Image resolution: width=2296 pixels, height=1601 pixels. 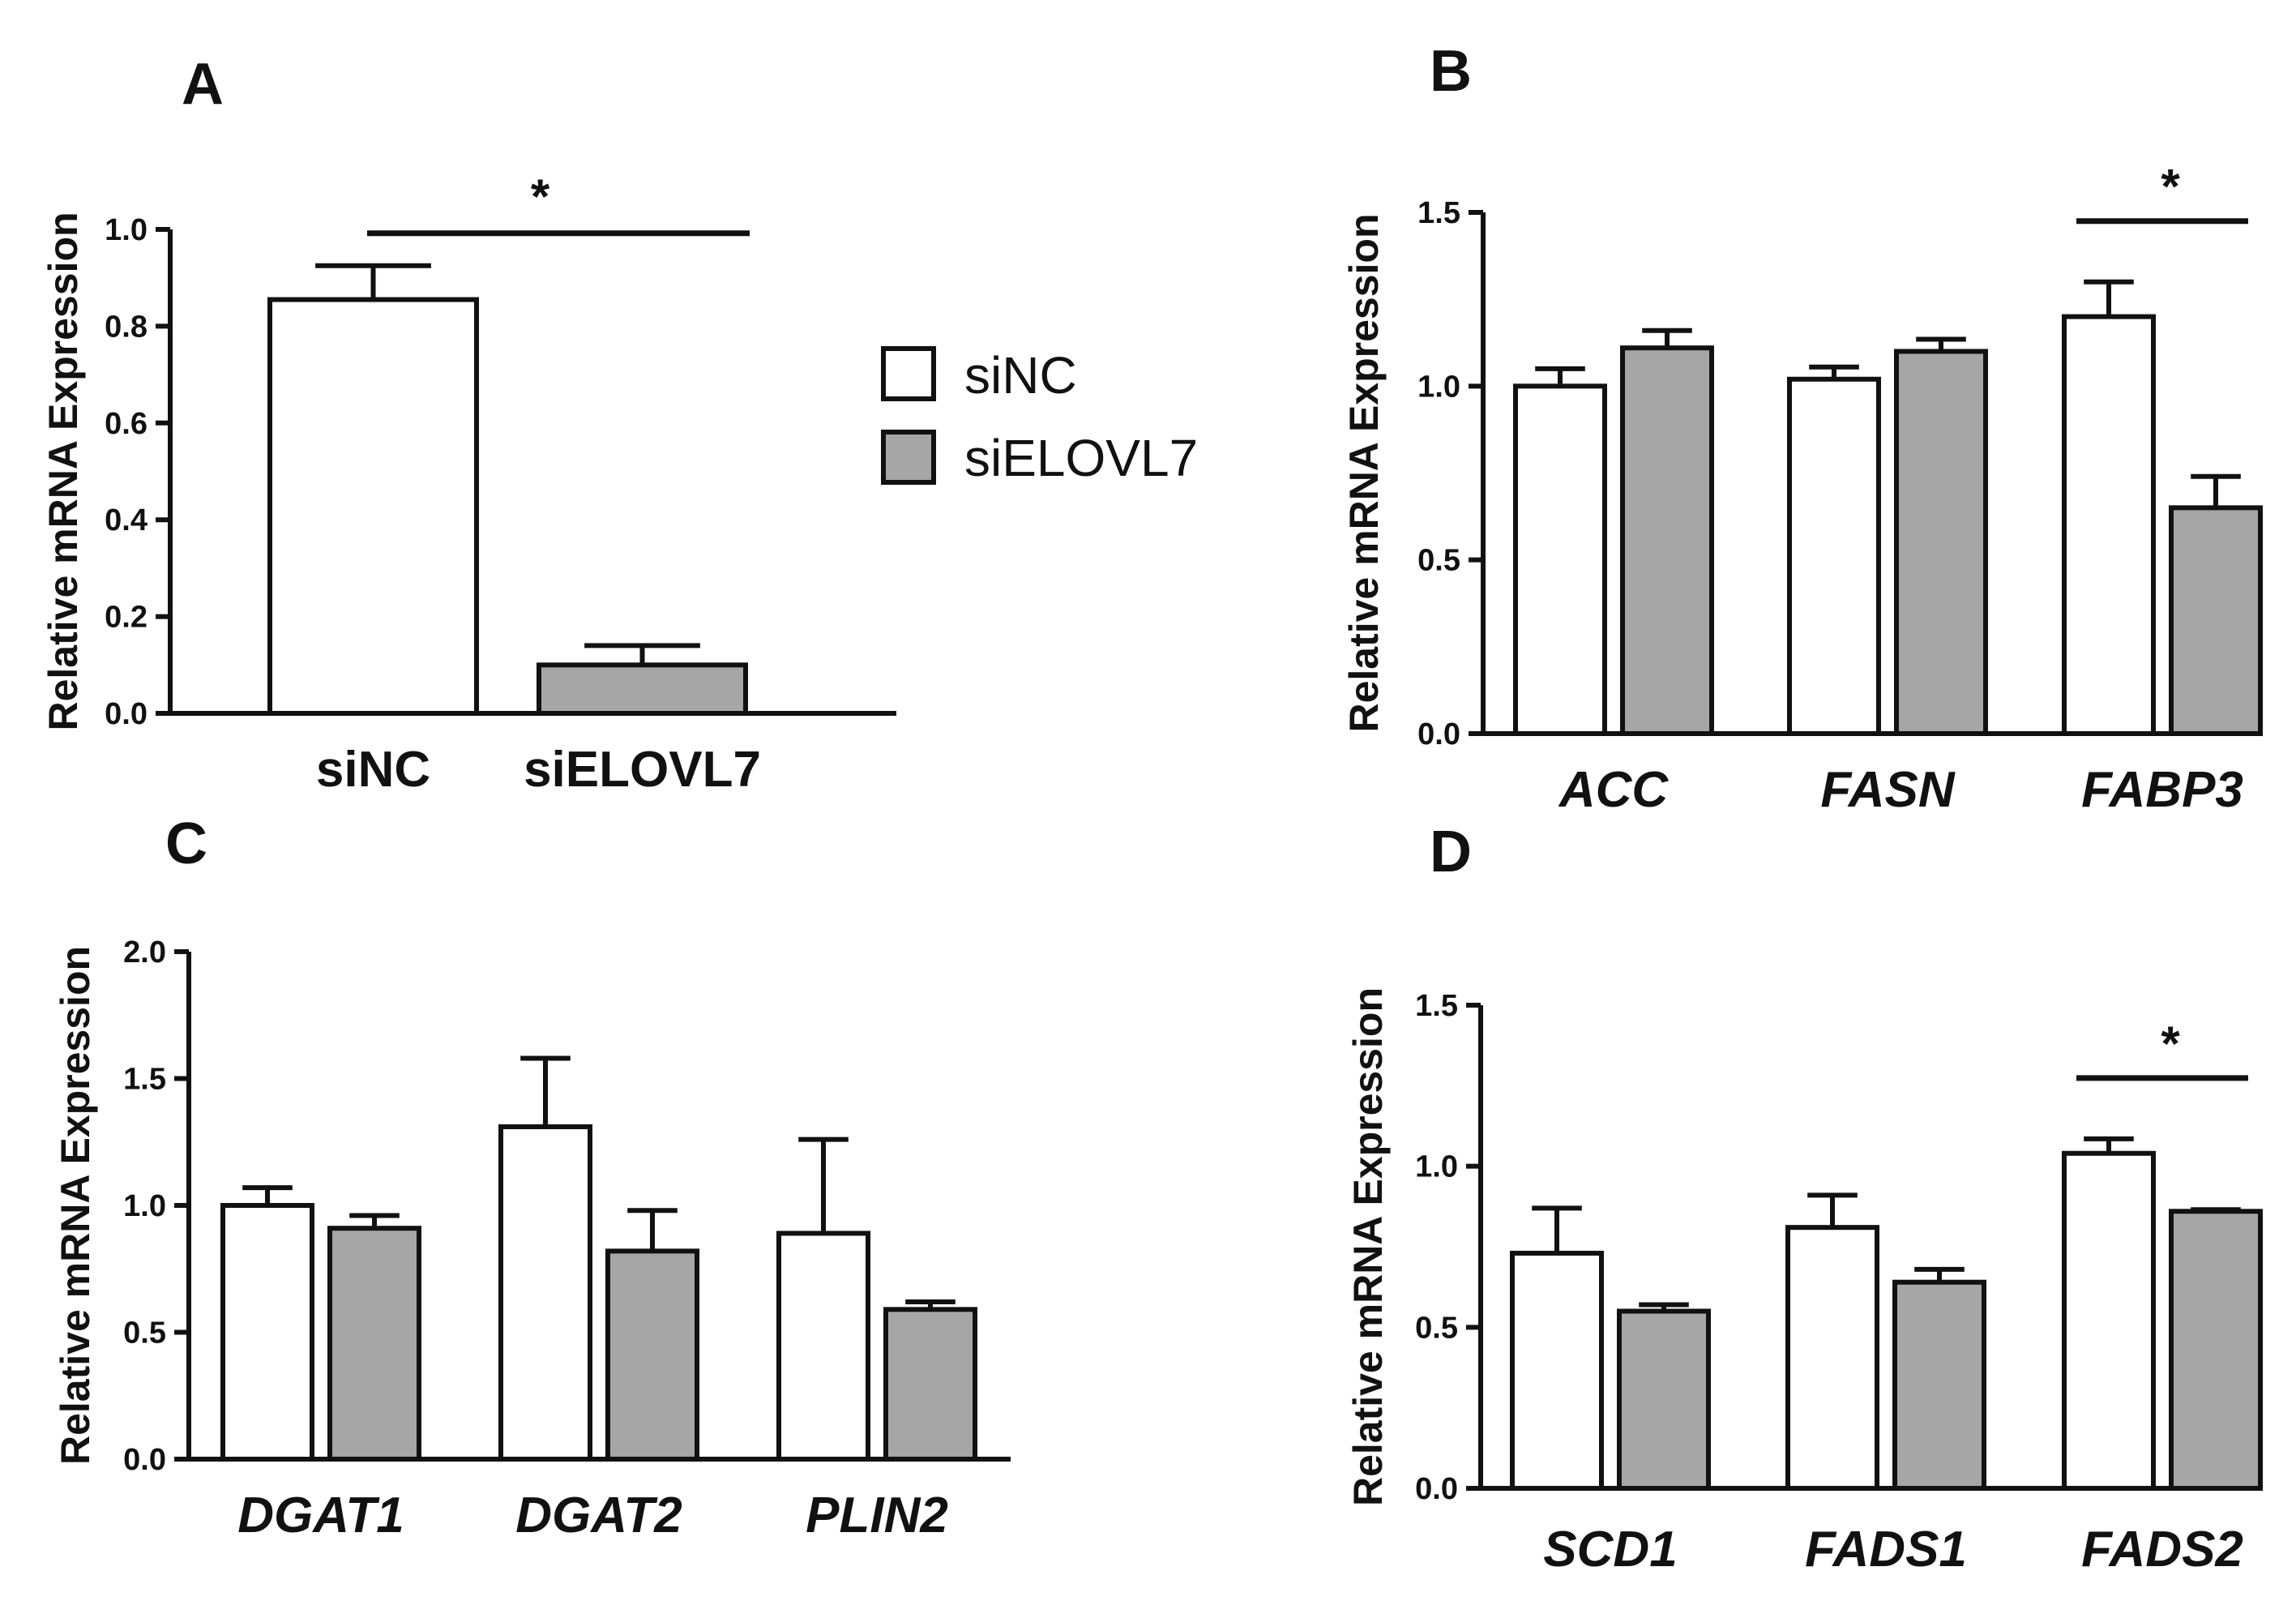 What do you see at coordinates (598, 1515) in the screenshot?
I see `x-tick-label: DGAT2` at bounding box center [598, 1515].